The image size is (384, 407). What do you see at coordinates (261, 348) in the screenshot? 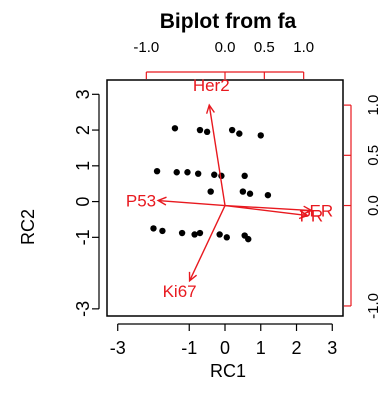
I see `x-tick-label: 1` at bounding box center [261, 348].